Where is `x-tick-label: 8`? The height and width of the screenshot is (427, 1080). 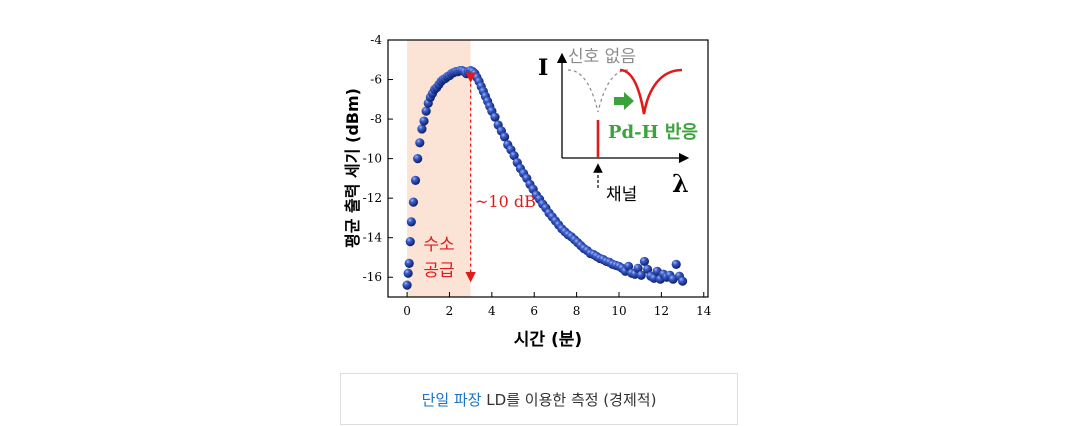
x-tick-label: 8 is located at coordinates (577, 311).